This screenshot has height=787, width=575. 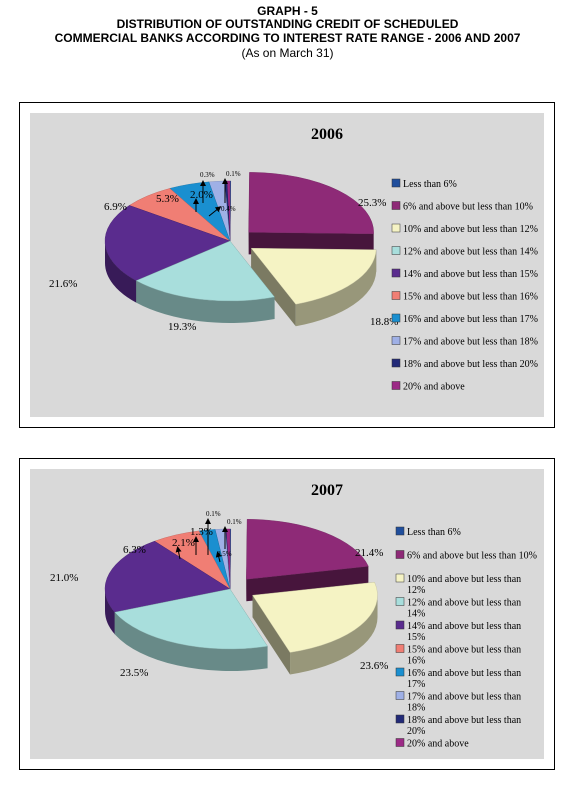 I want to click on pie-title-2007: 2007, so click(x=327, y=490).